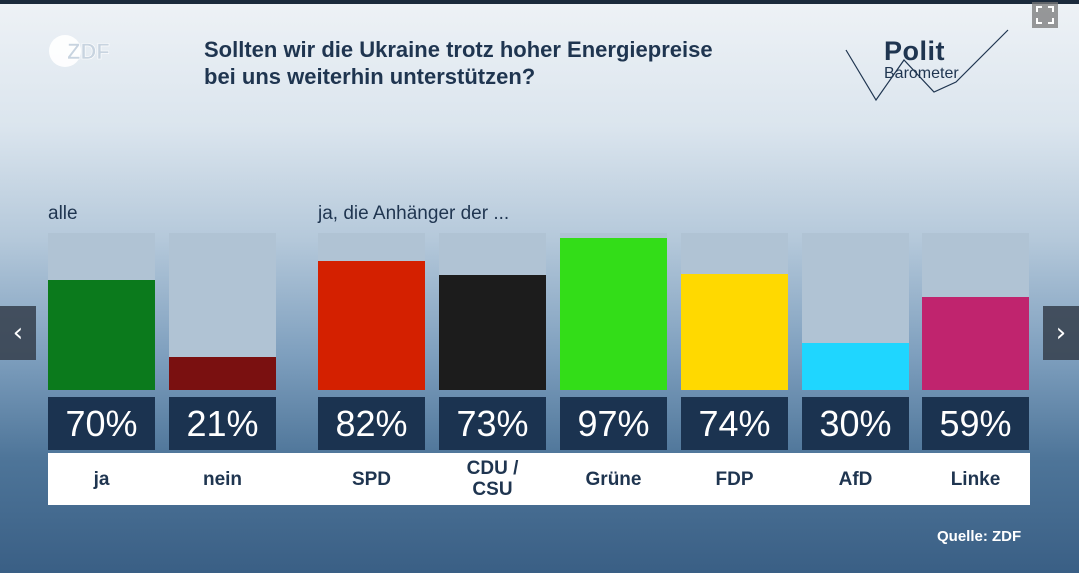 Image resolution: width=1079 pixels, height=573 pixels. I want to click on category-label: ja, so click(101, 479).